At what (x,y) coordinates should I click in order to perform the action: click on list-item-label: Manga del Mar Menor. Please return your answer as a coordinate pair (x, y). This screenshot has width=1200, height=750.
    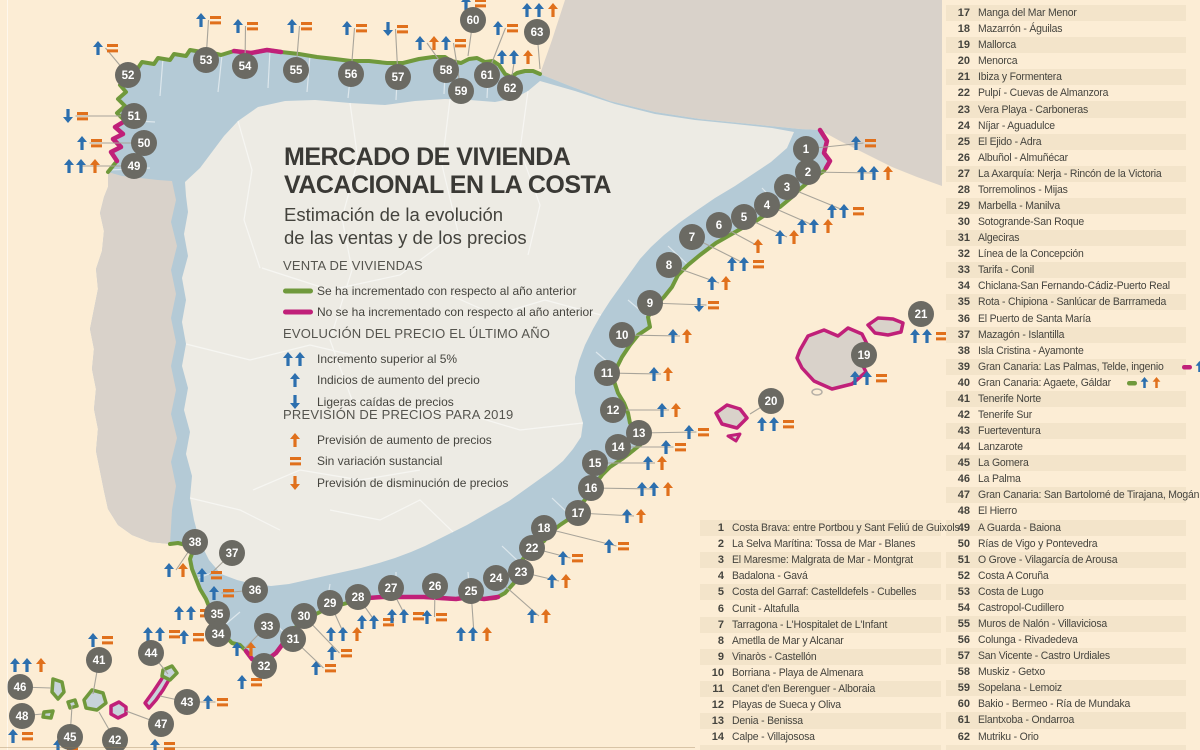
    Looking at the image, I should click on (1027, 13).